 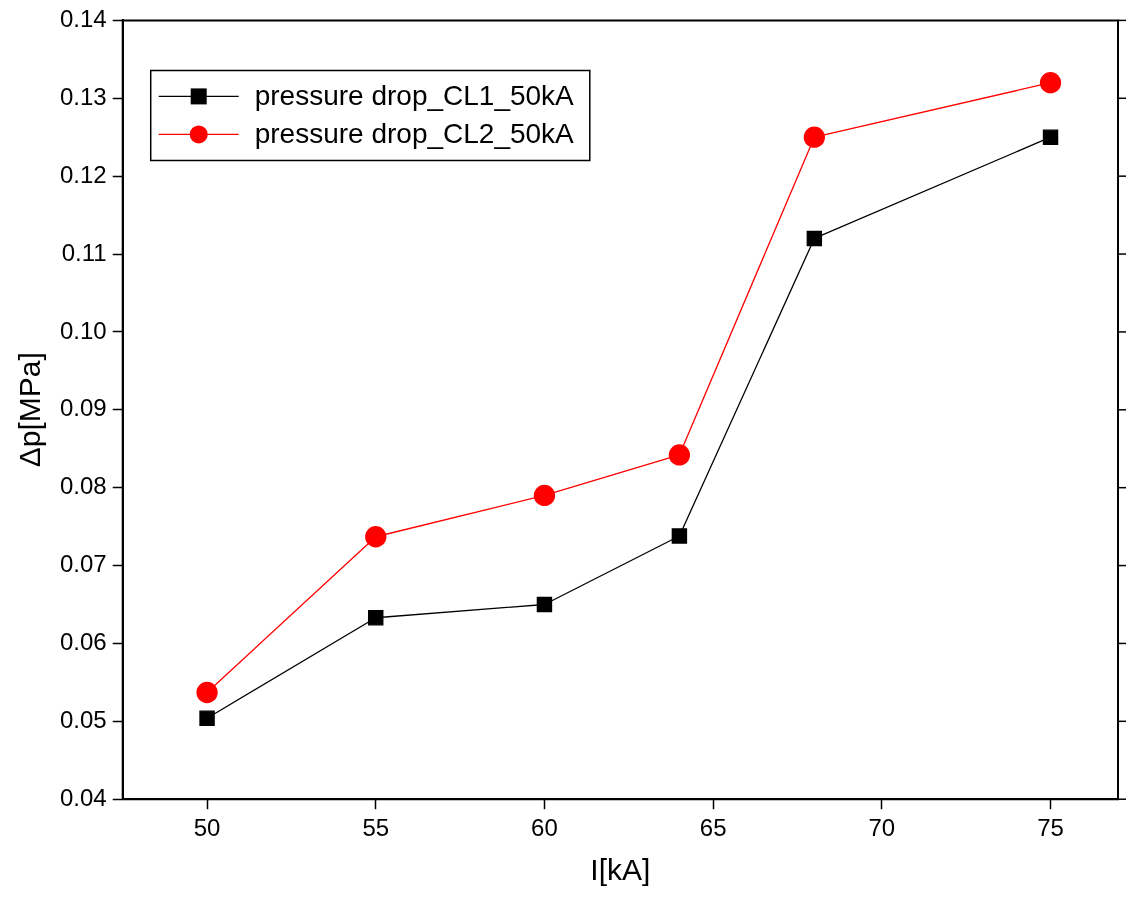 I want to click on x-axis-title: I[kA], so click(x=620, y=870).